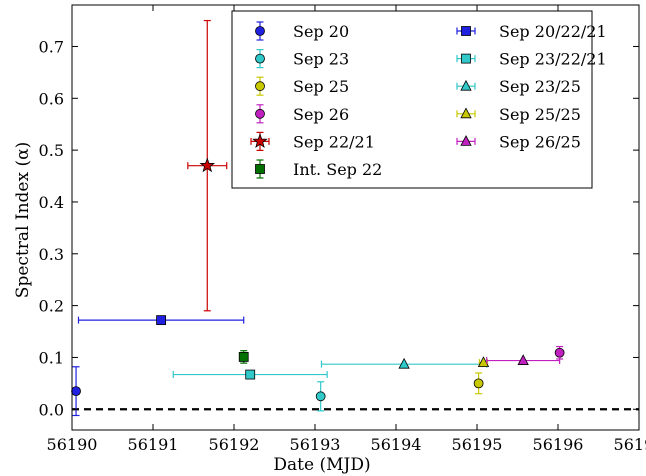 The image size is (646, 476). What do you see at coordinates (51, 409) in the screenshot?
I see `y-tick-label: 0.0` at bounding box center [51, 409].